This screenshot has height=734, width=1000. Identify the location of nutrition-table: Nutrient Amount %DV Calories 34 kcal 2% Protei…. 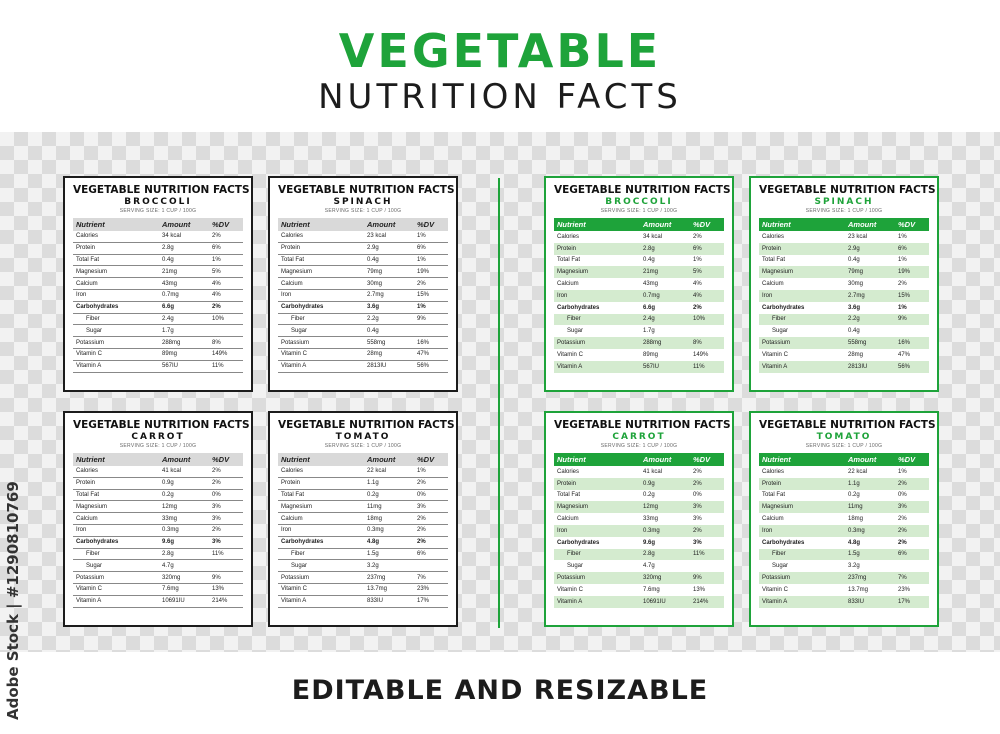
(639, 295).